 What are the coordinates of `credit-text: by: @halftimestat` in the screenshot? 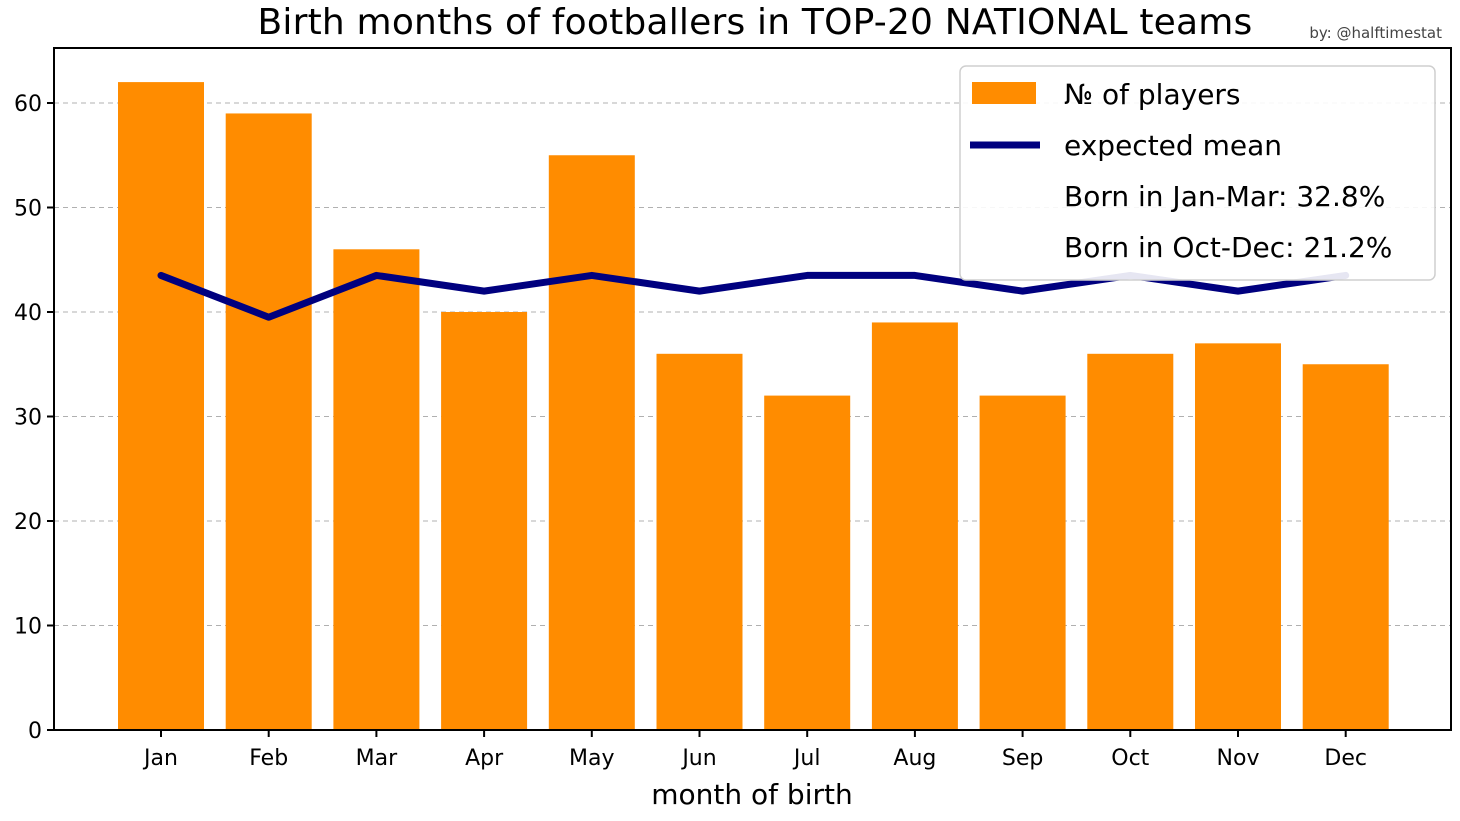 It's located at (1375, 33).